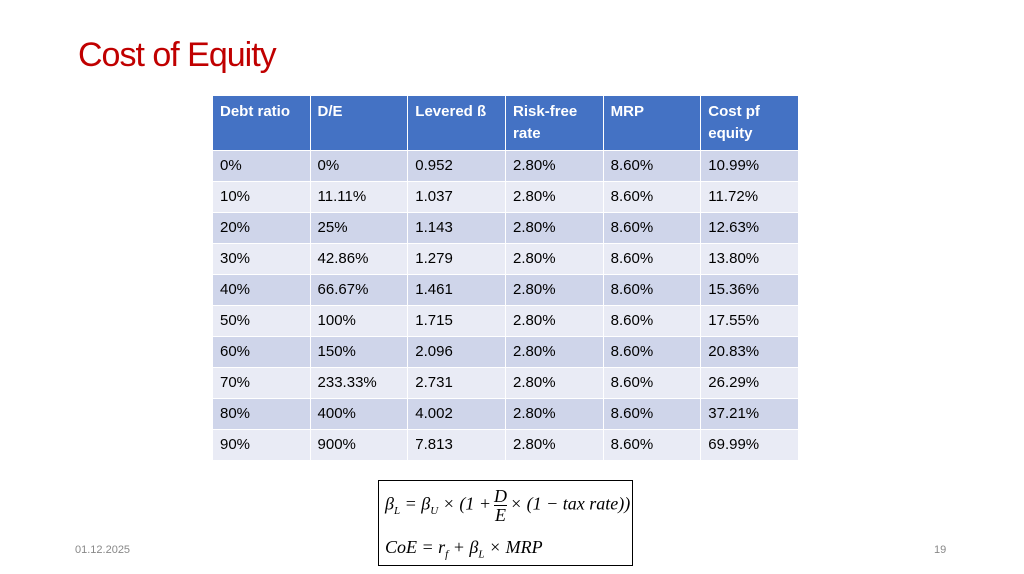 Image resolution: width=1024 pixels, height=574 pixels. I want to click on formula-text: β, so click(389, 503).